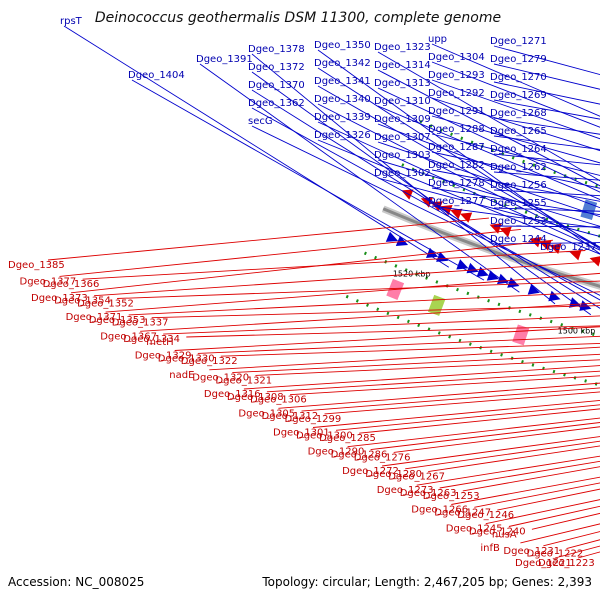 Image resolution: width=600 pixels, height=600 pixels. I want to click on forward-label-24: Dgeo_1293, so click(456, 75).